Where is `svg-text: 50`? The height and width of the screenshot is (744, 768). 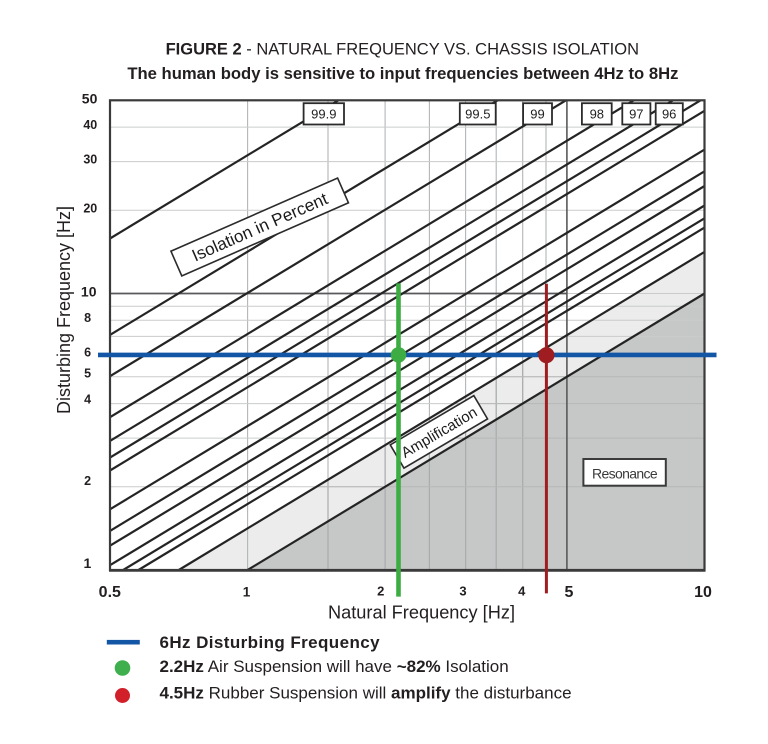
svg-text: 50 is located at coordinates (90, 98).